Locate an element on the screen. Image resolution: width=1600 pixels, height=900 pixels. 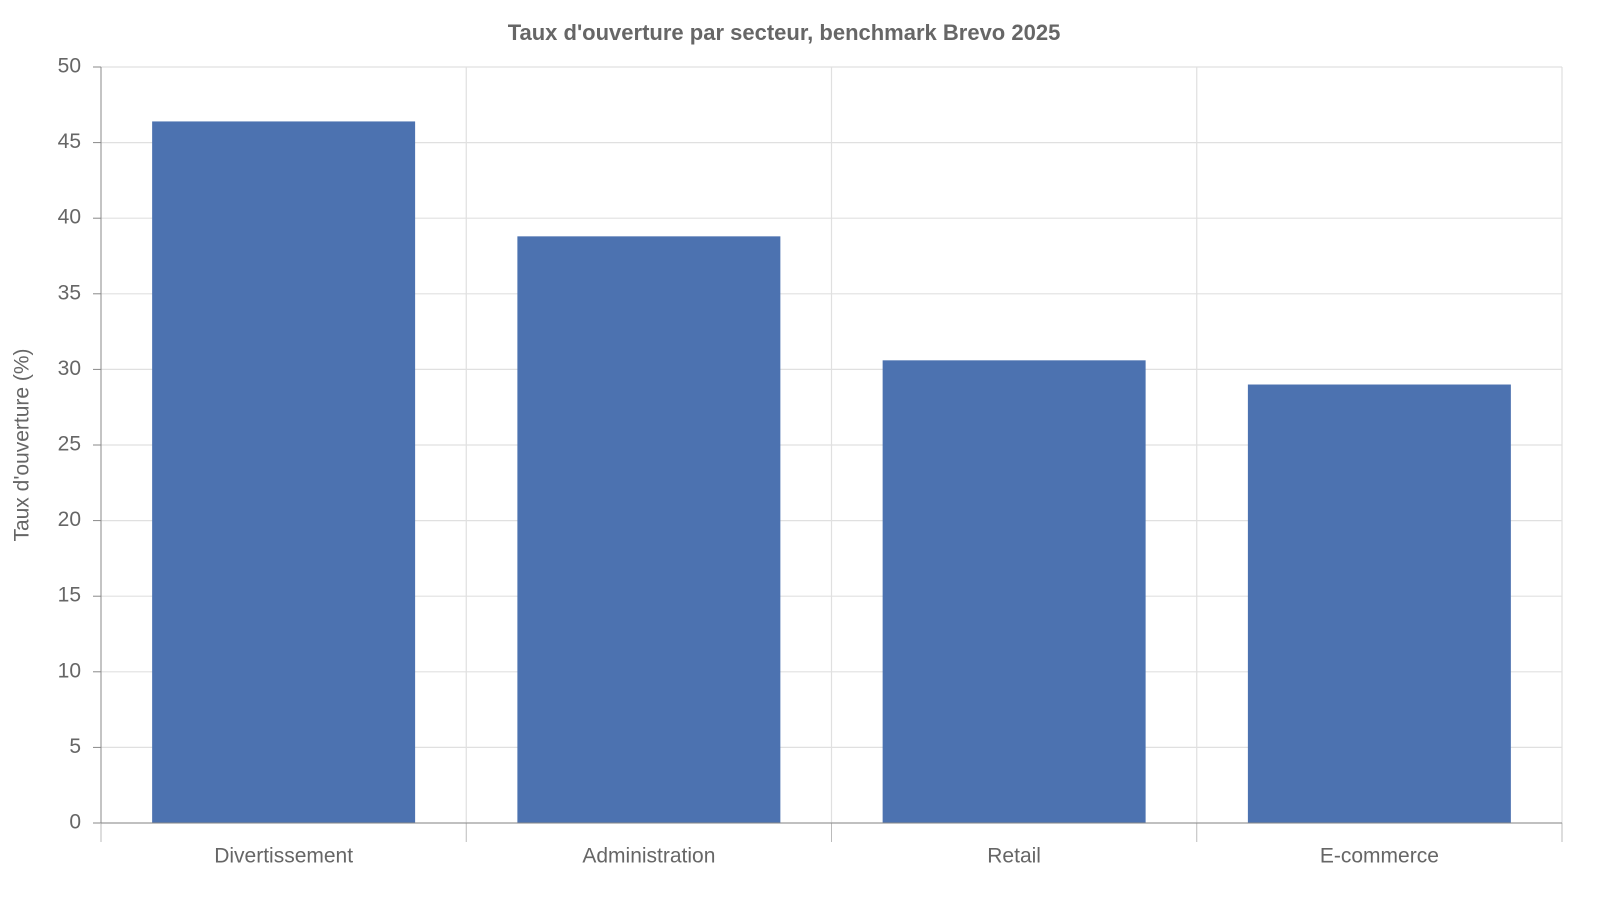
x-tick-label: Retail is located at coordinates (1014, 856).